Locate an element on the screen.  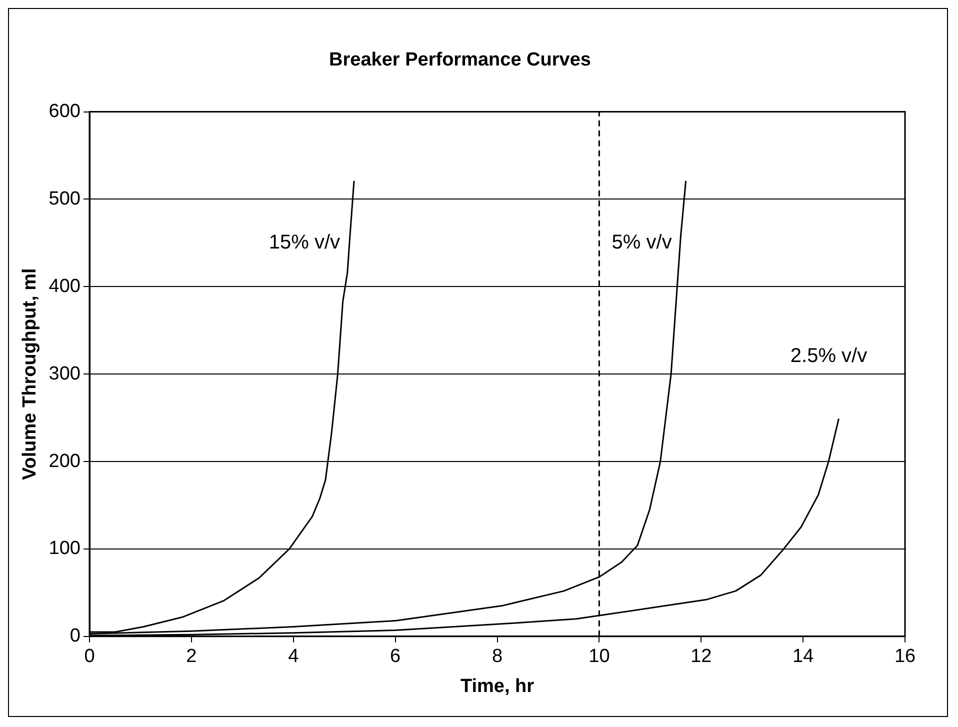
x-tick-label: 14 is located at coordinates (803, 657).